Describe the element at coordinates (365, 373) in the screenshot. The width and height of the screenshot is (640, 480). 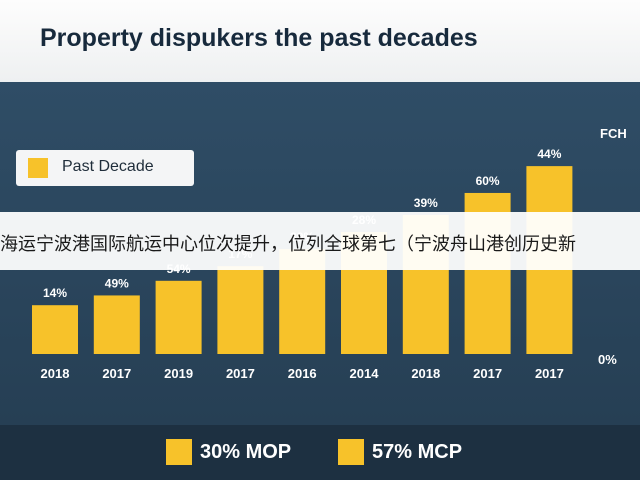
I see `x-tick-label: 2014` at that location.